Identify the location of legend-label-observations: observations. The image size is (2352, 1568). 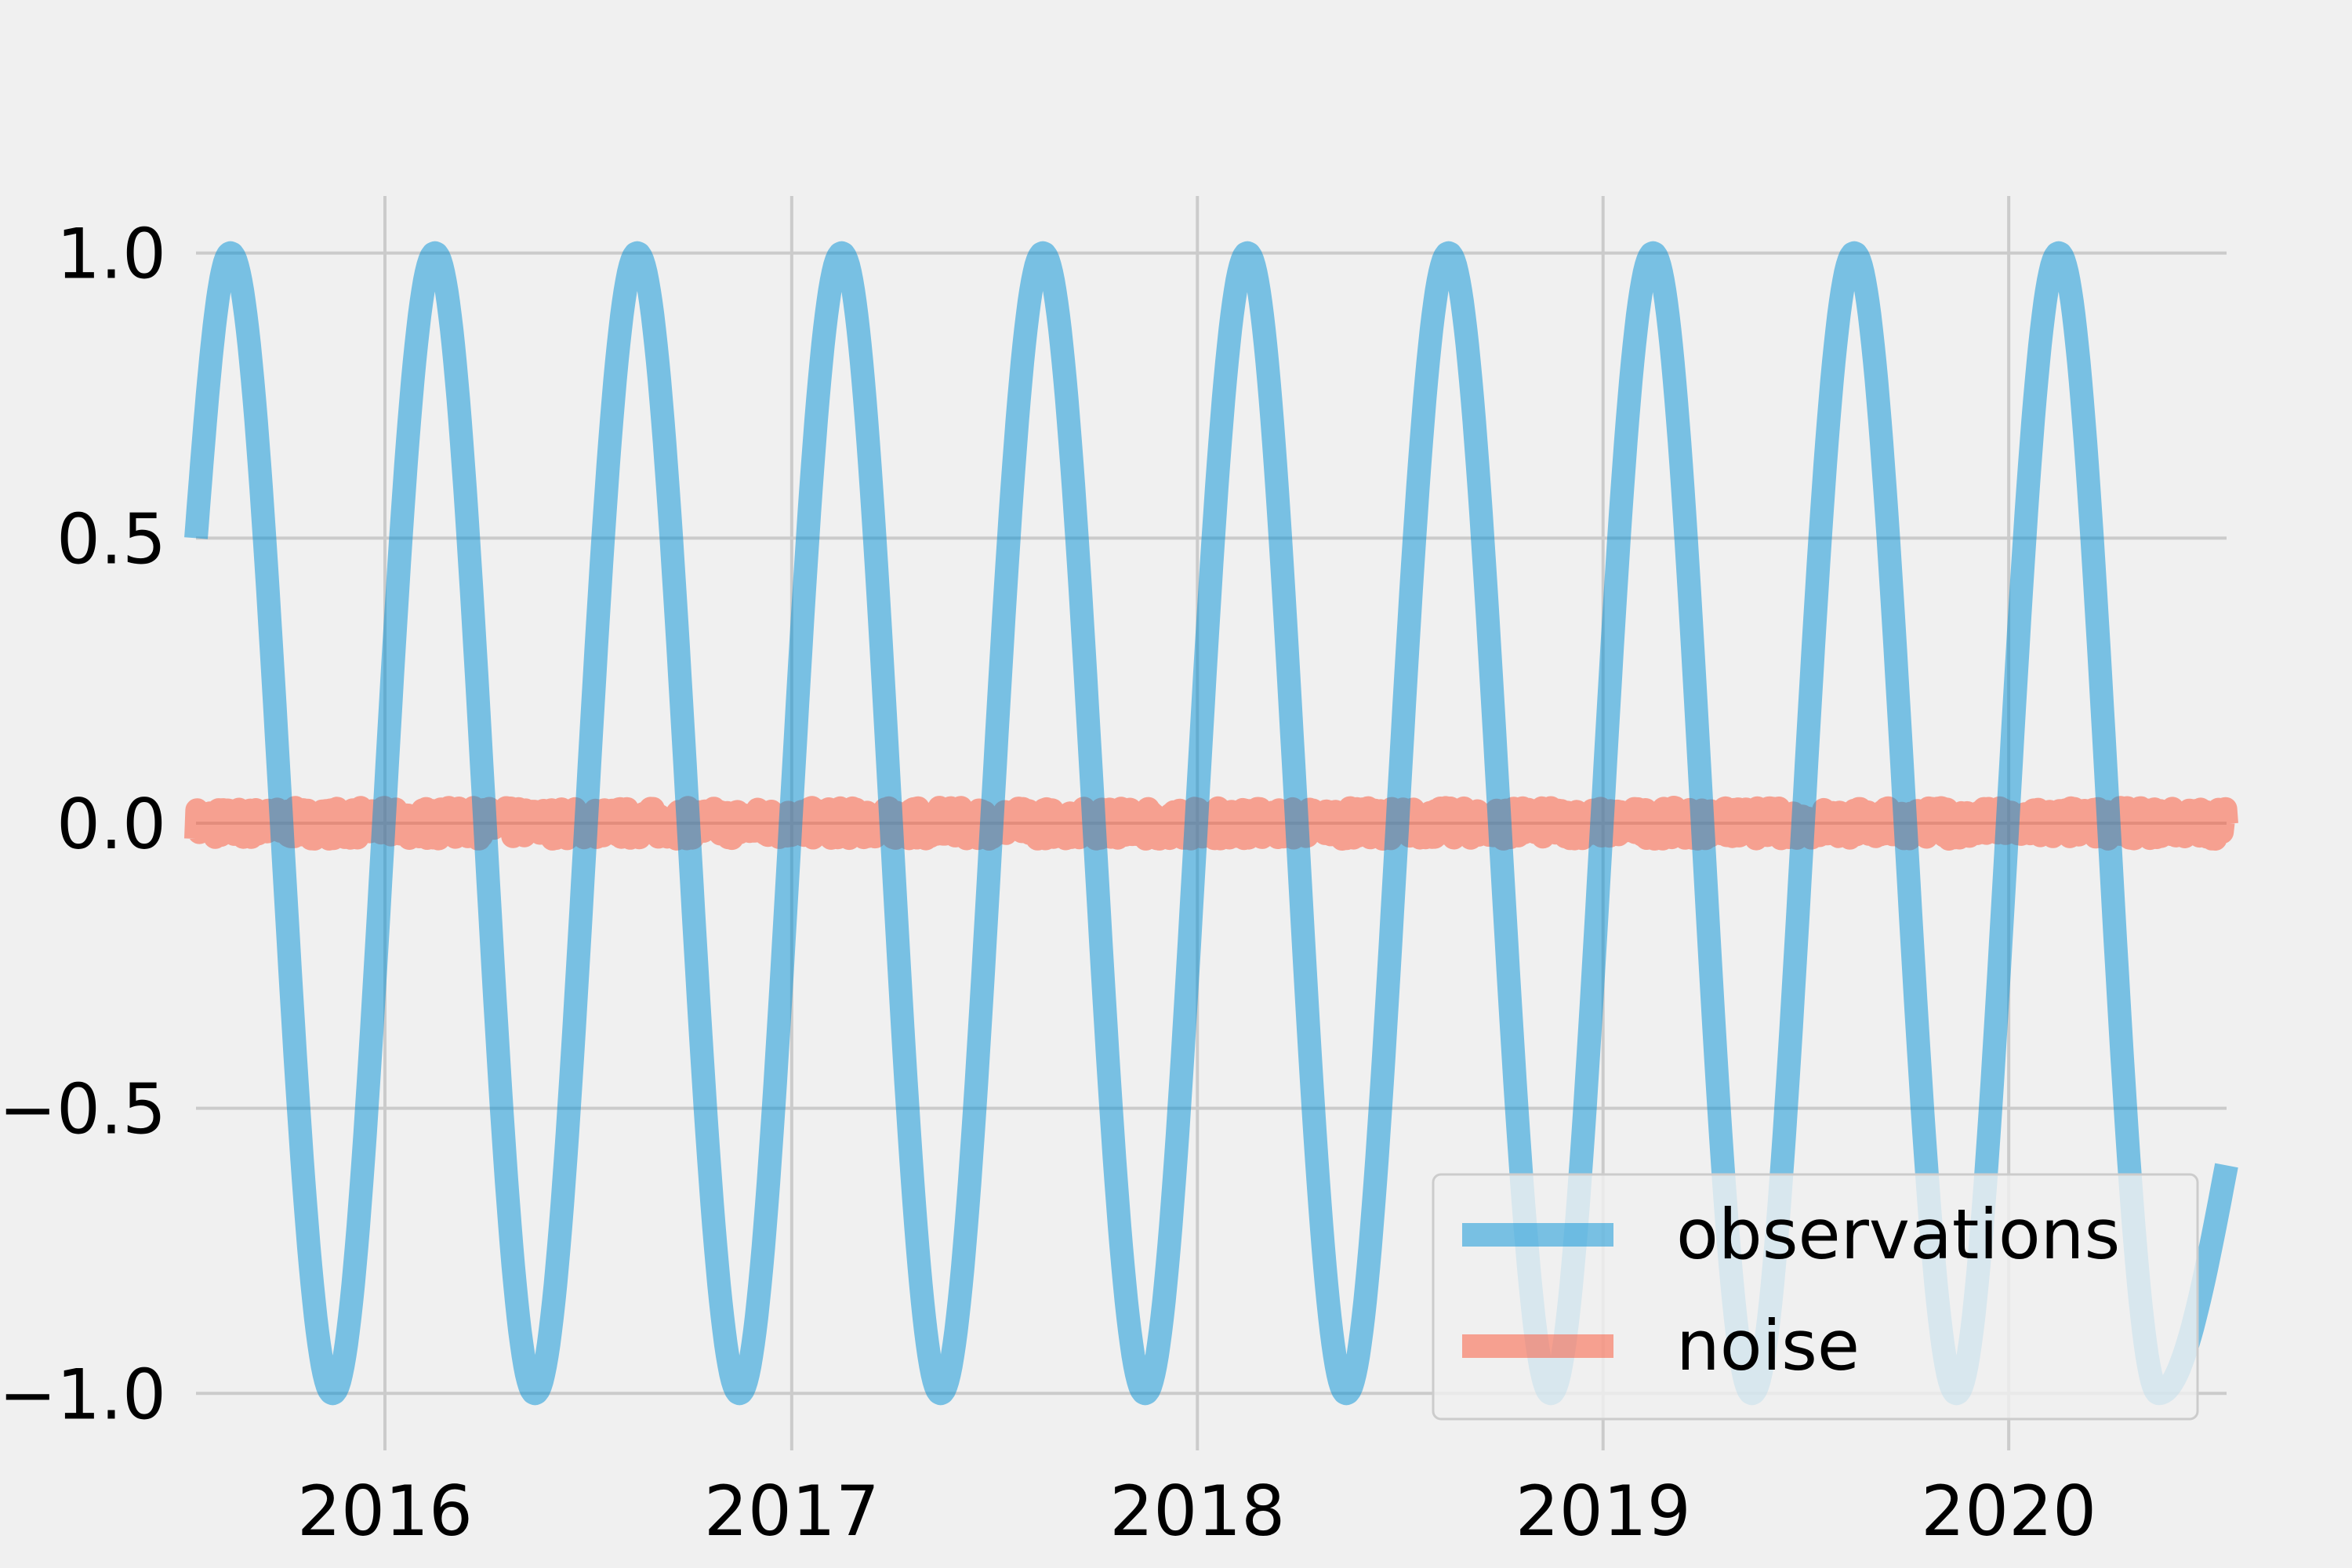
(1898, 1234).